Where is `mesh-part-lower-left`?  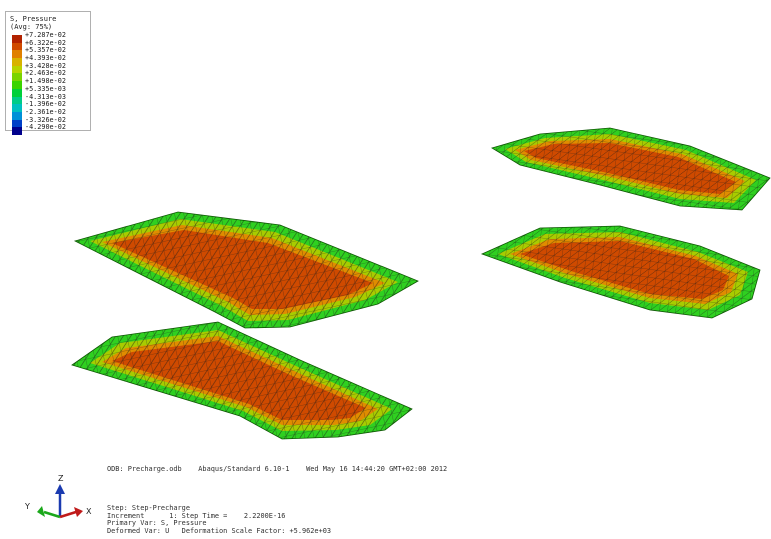 mesh-part-lower-left is located at coordinates (242, 380).